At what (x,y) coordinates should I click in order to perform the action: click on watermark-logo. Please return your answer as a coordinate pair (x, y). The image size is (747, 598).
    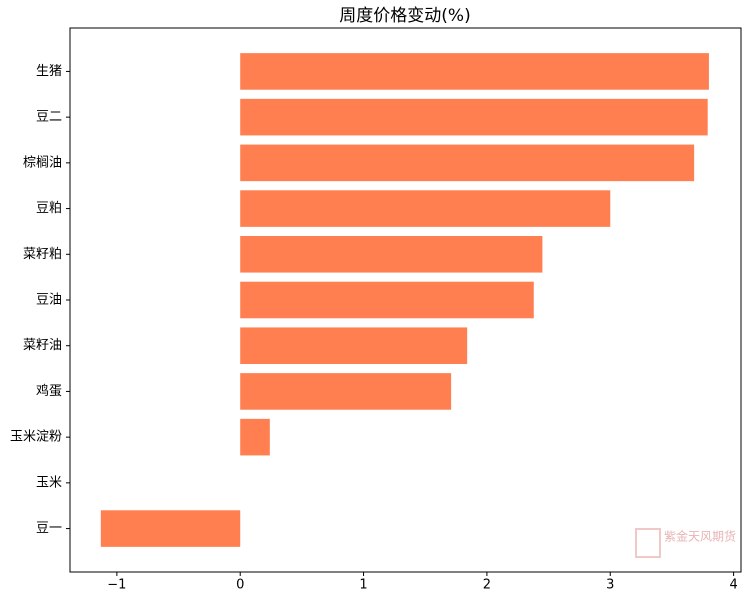
    Looking at the image, I should click on (648, 543).